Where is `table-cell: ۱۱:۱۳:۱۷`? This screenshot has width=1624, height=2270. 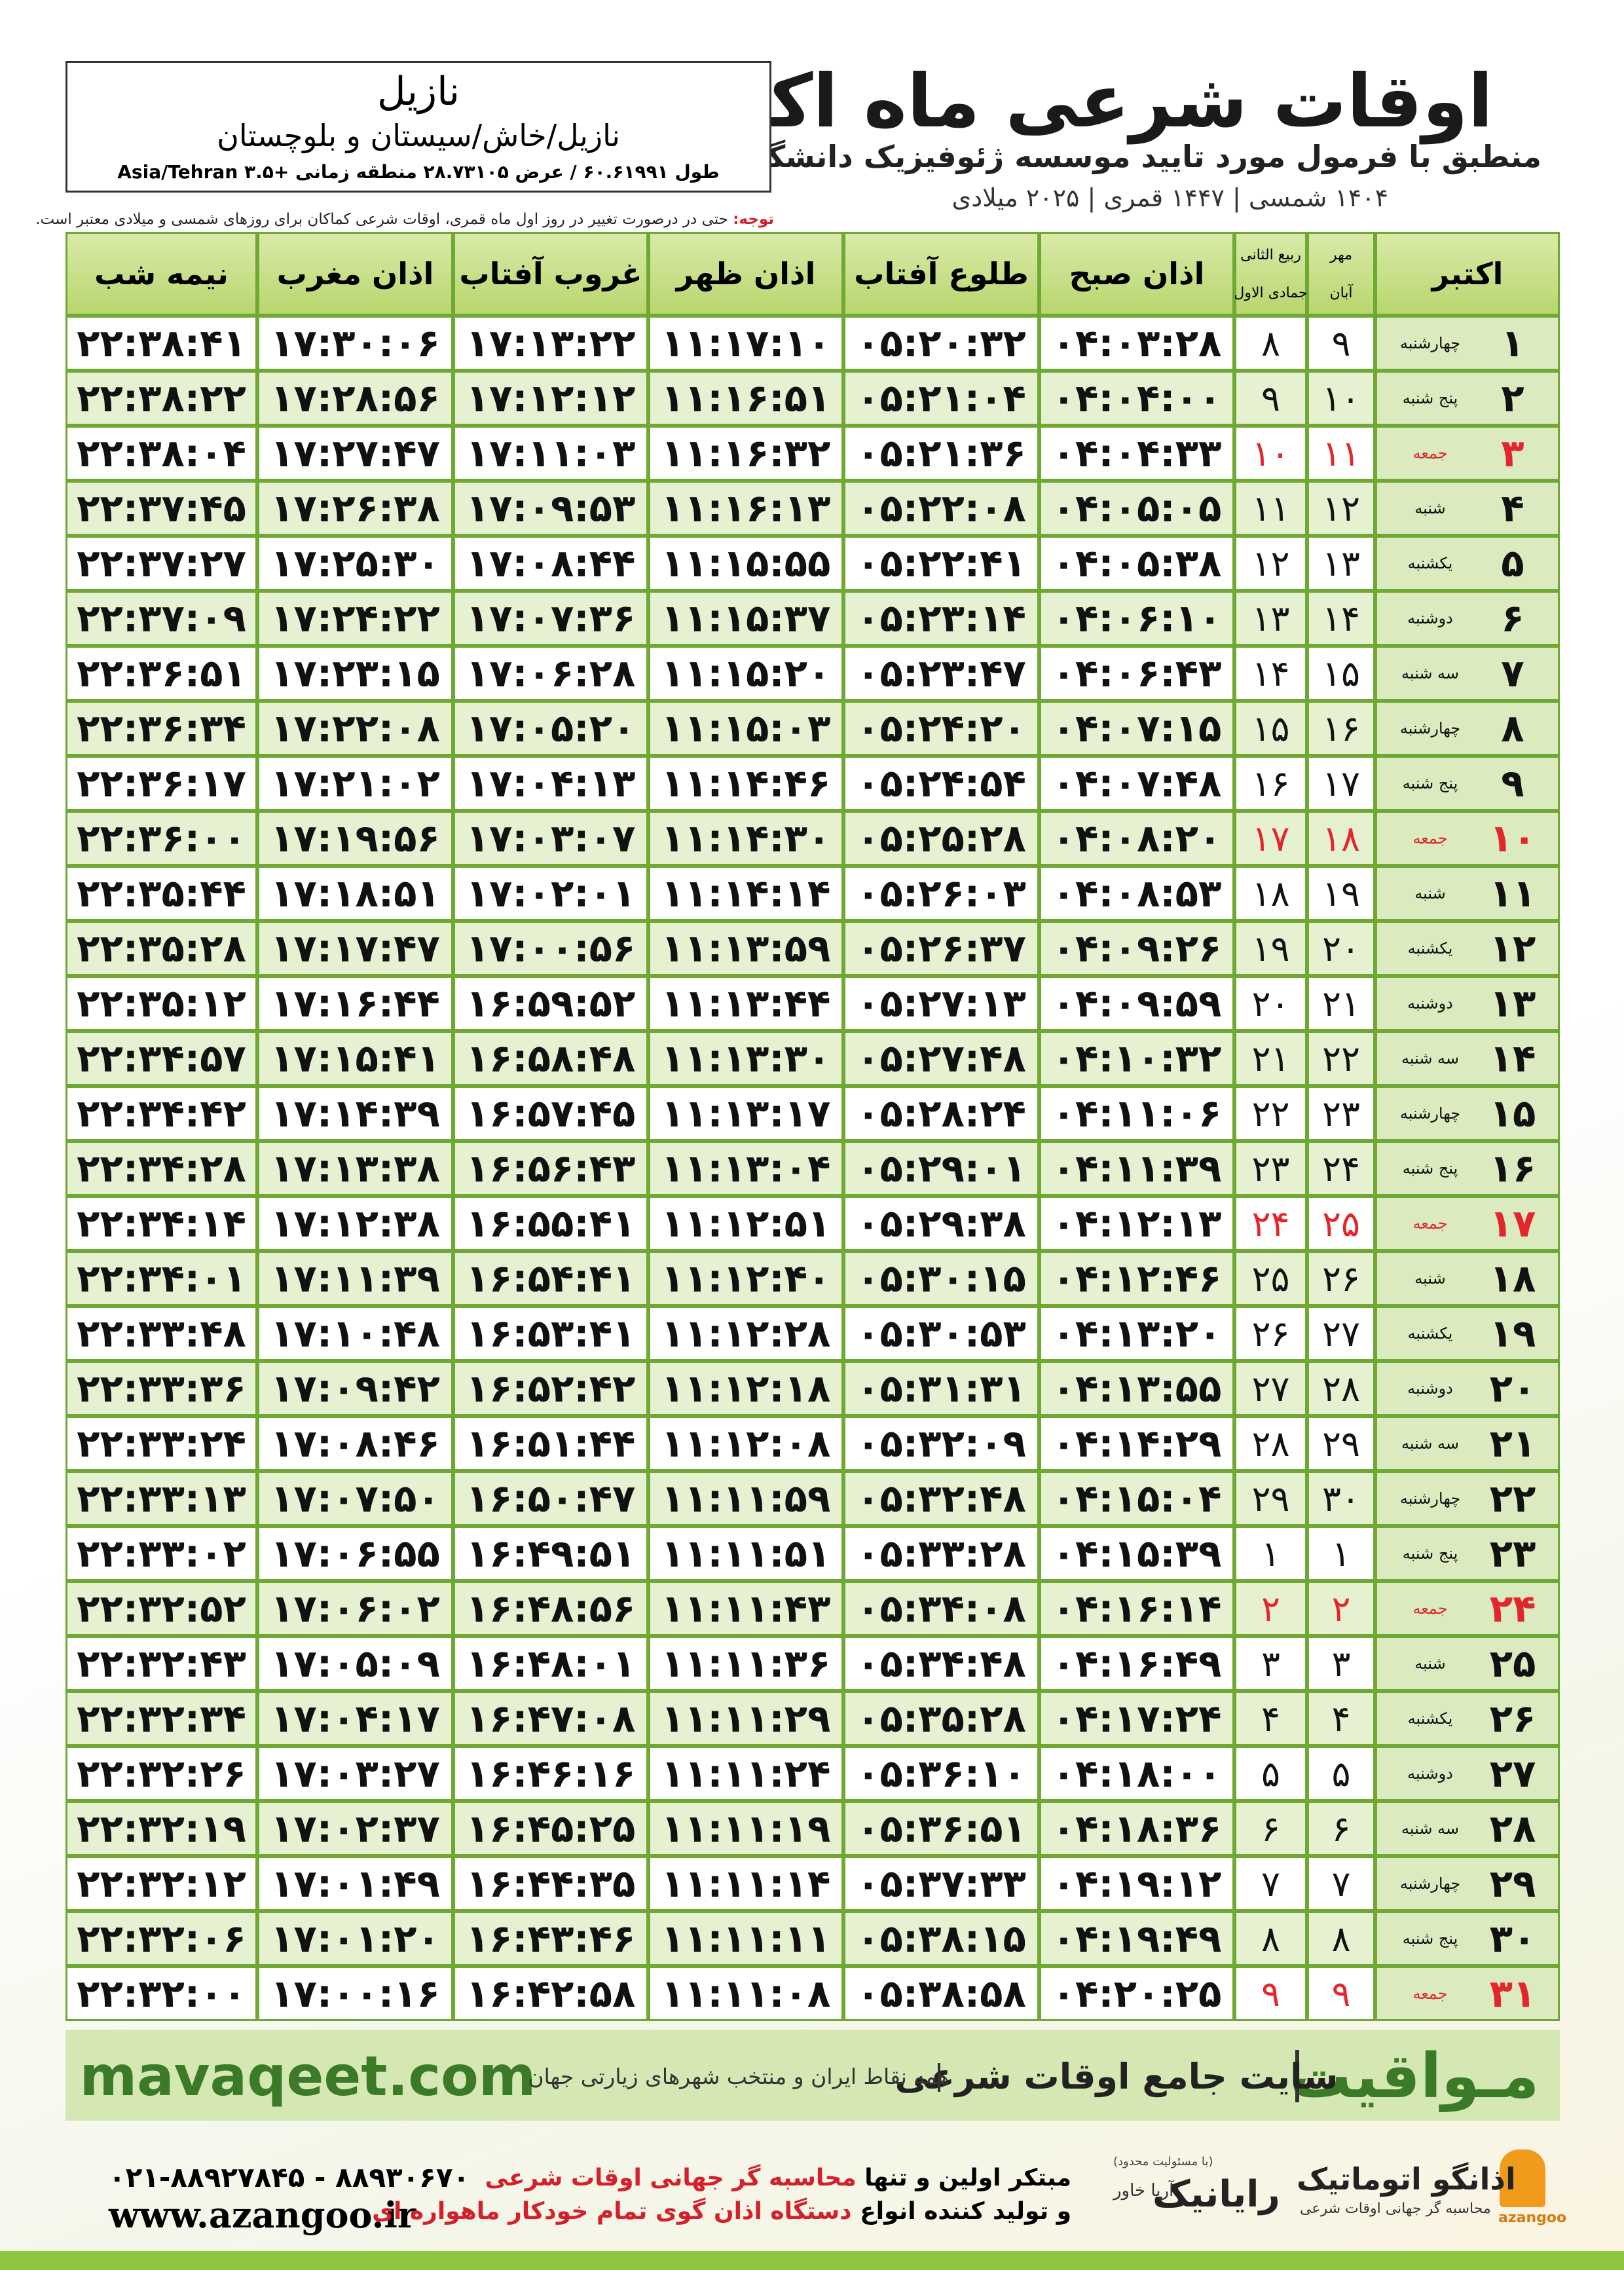 table-cell: ۱۱:۱۳:۱۷ is located at coordinates (745, 1113).